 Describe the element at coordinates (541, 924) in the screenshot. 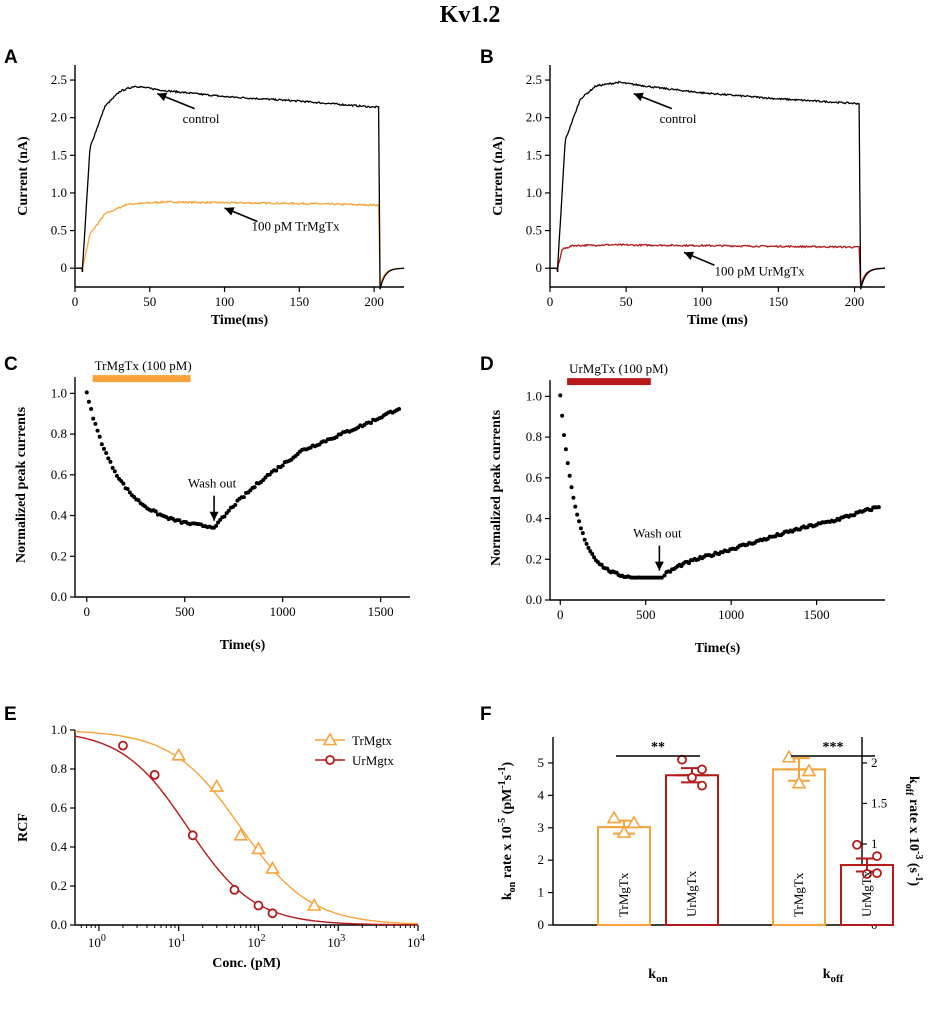

I see `left-y-tick-label: 0` at that location.